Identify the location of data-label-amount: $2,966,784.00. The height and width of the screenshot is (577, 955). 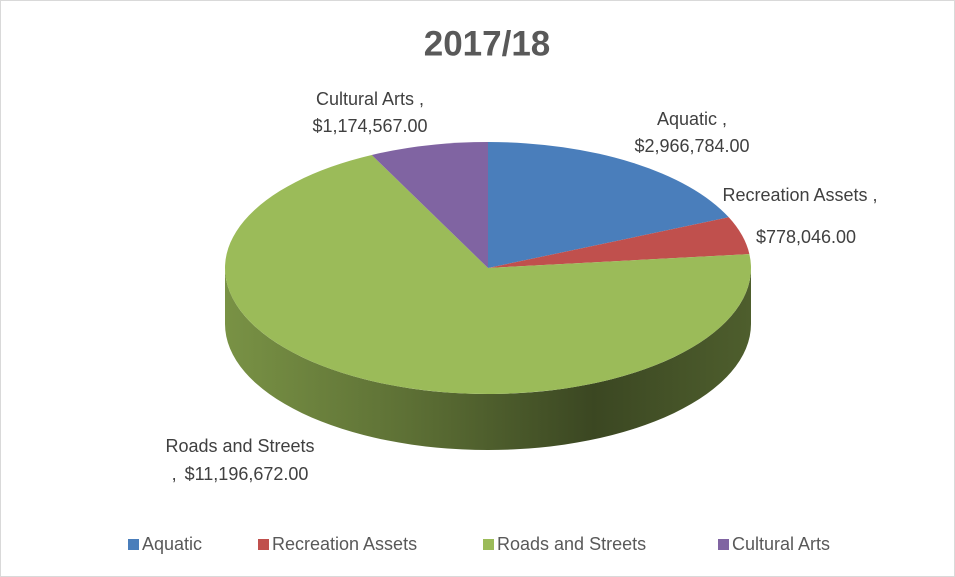
(691, 146).